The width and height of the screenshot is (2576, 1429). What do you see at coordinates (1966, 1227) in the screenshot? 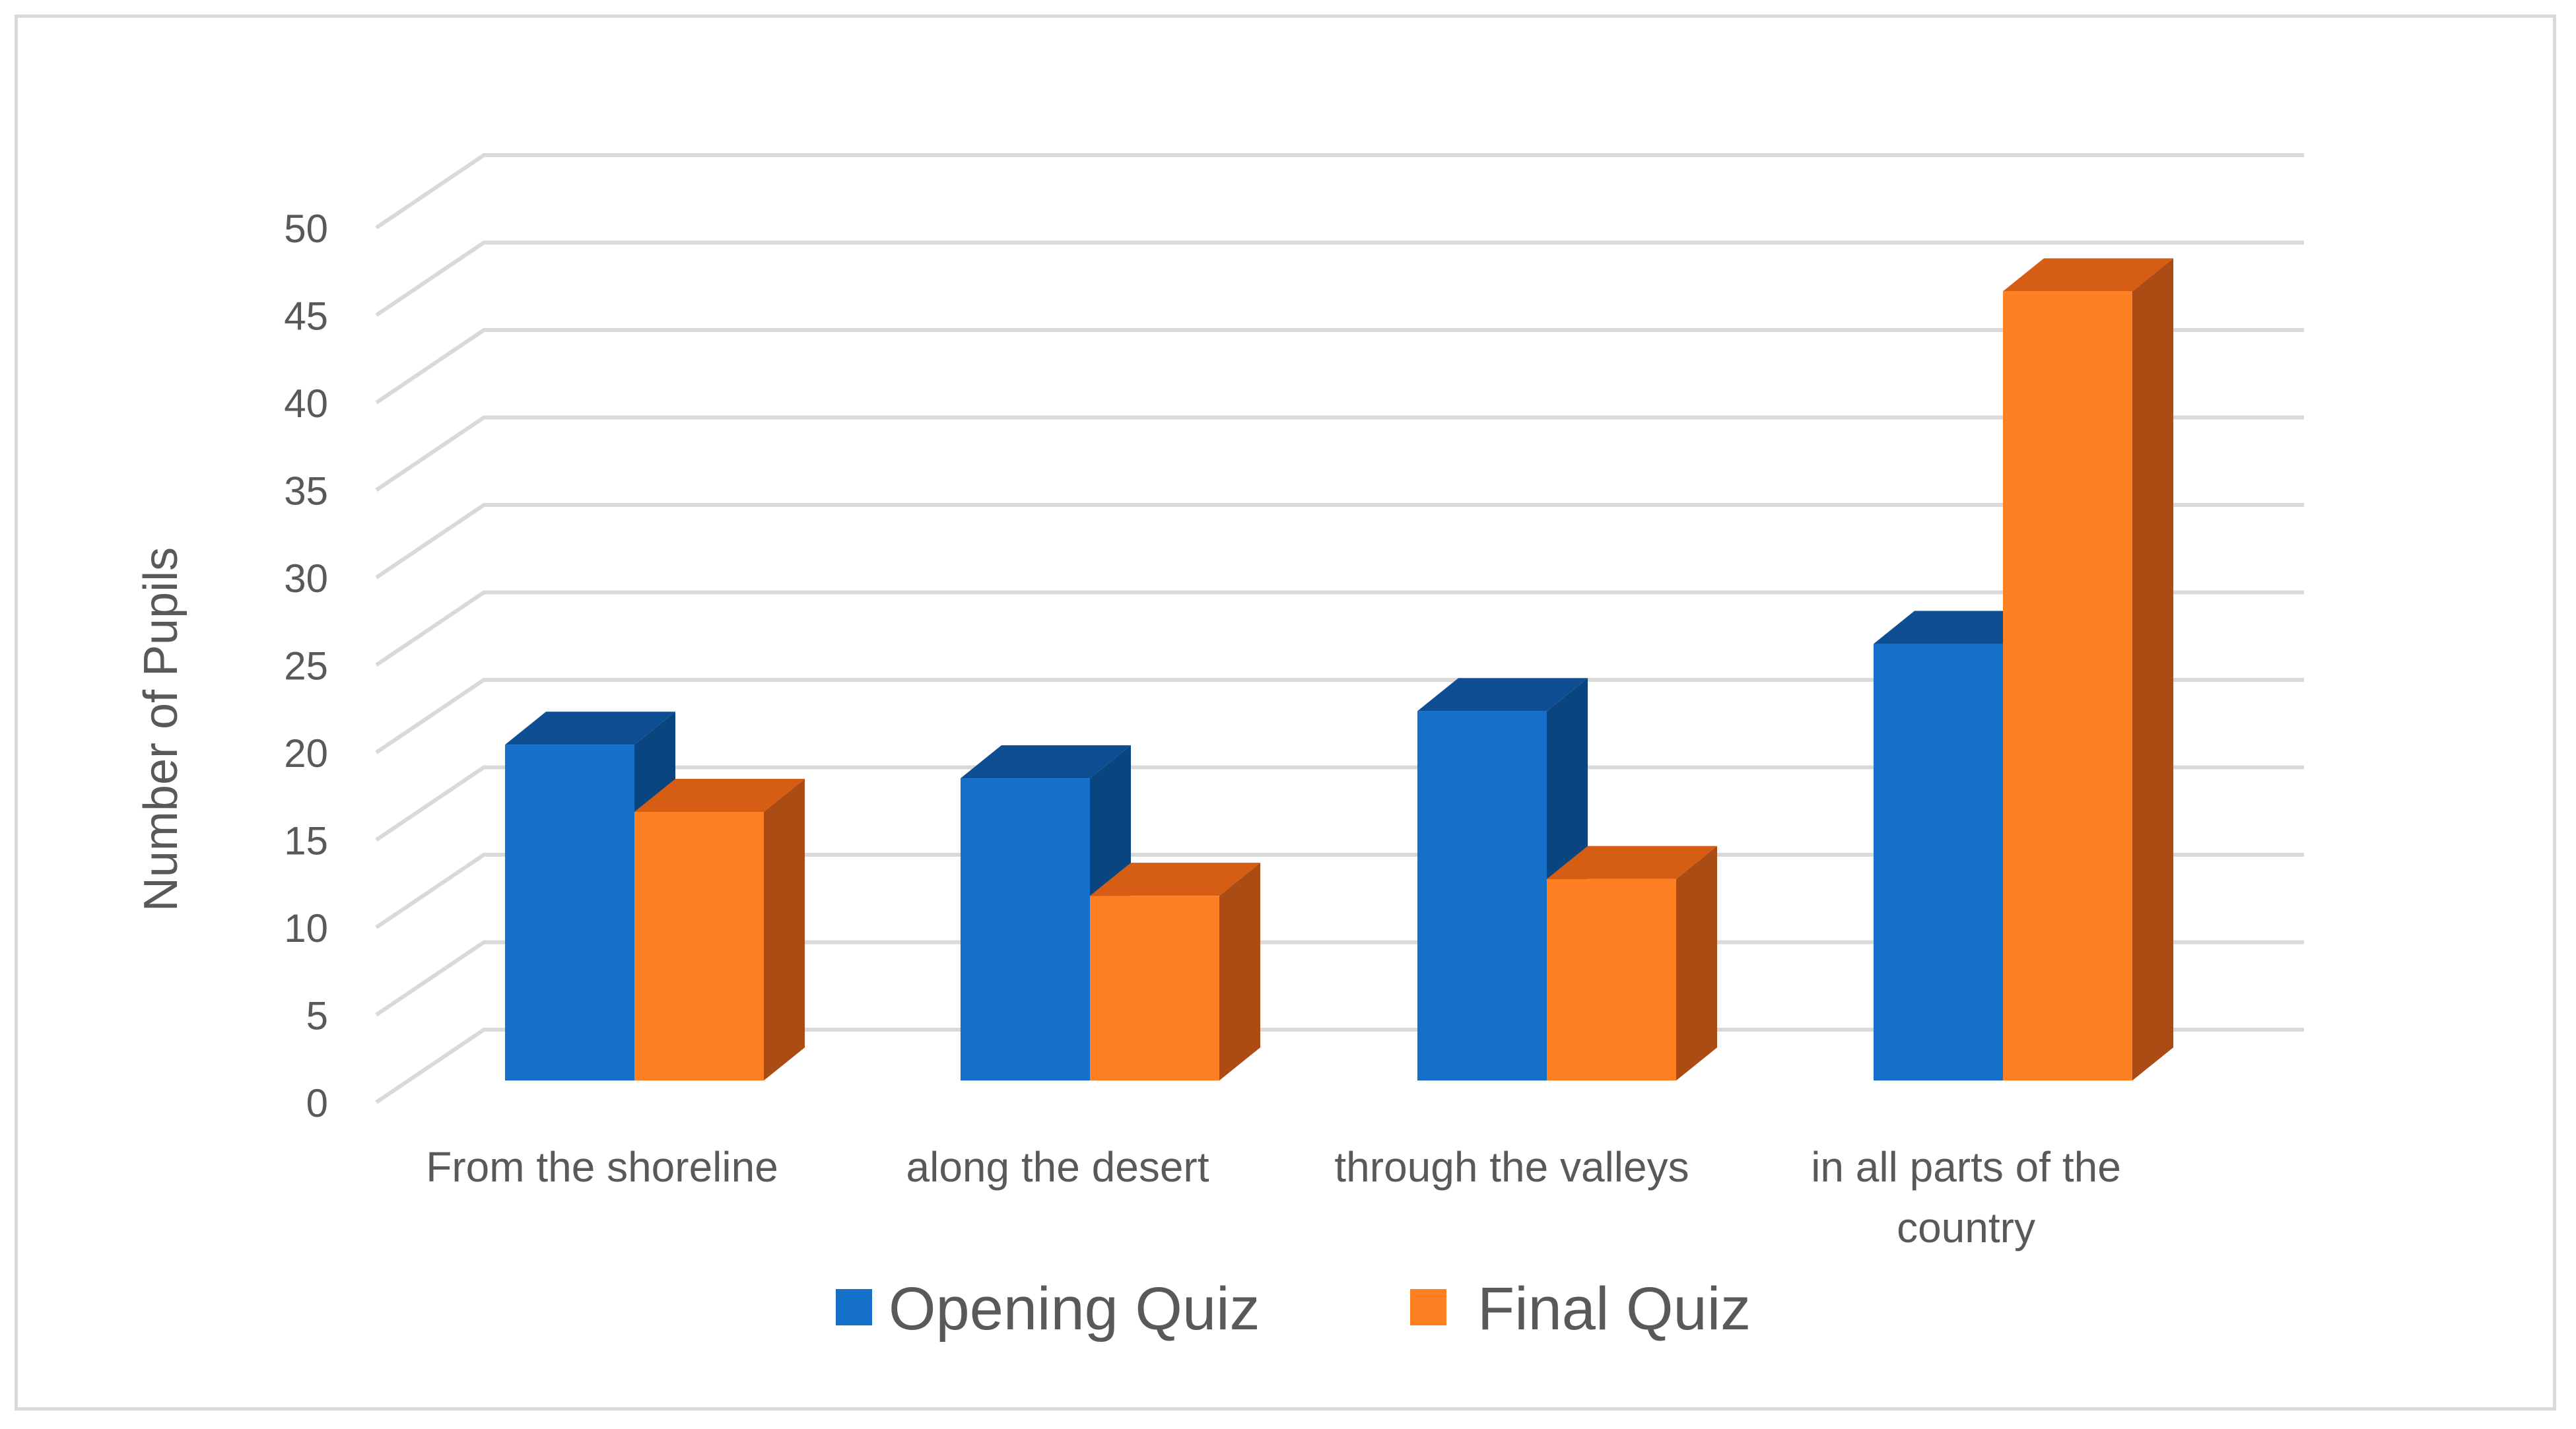
I see `x-category-label: country` at bounding box center [1966, 1227].